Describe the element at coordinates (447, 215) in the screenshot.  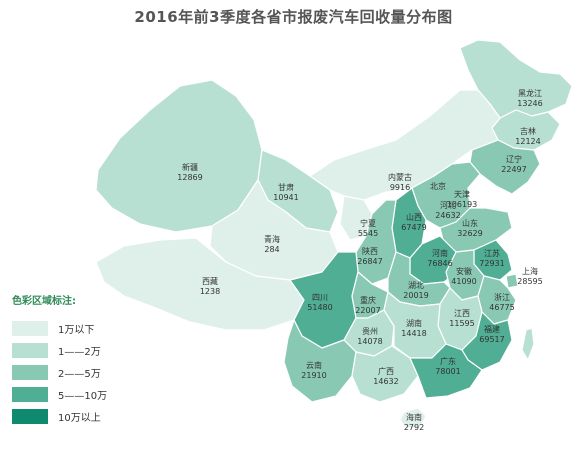
I see `label-hebei-value: 24632` at that location.